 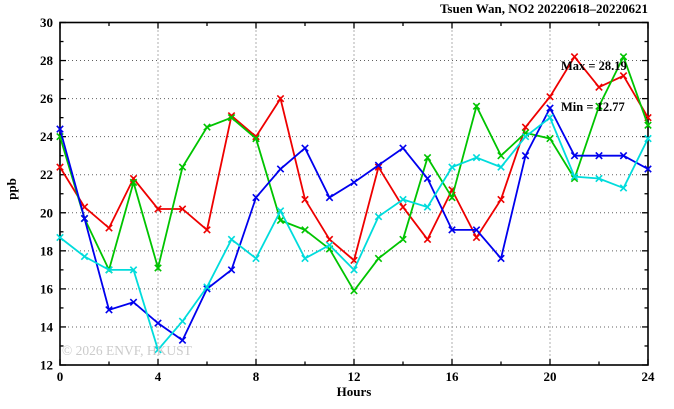 I want to click on y-tick-label: 20, so click(x=46, y=212).